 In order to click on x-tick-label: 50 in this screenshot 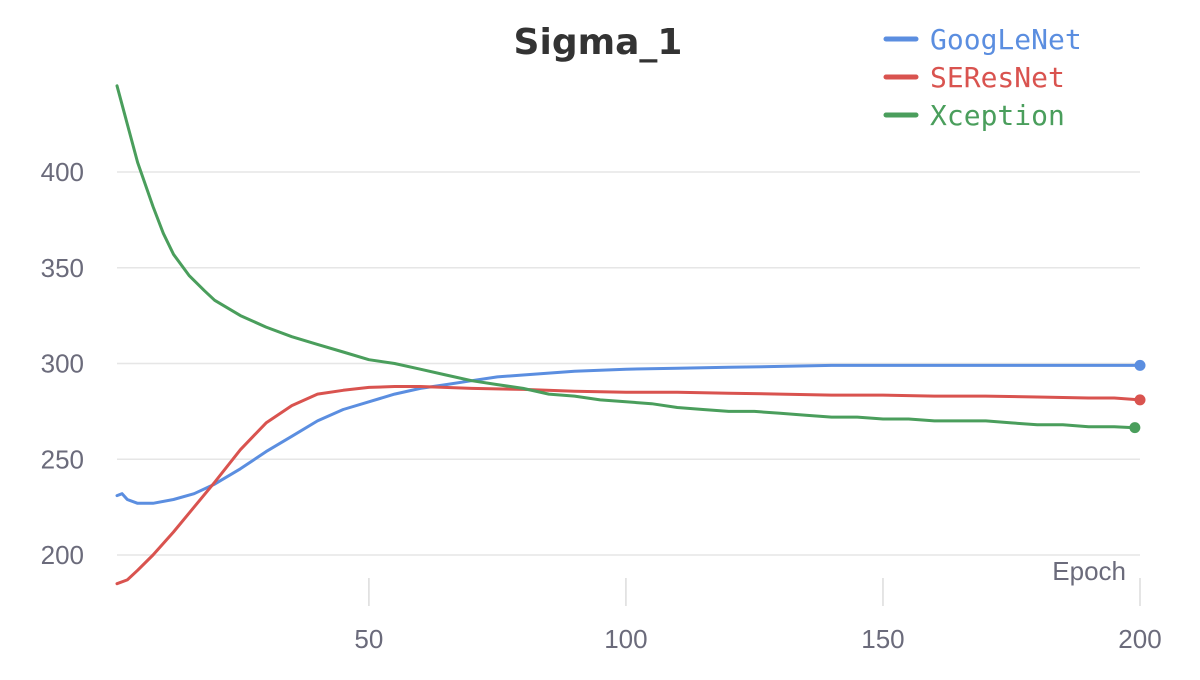, I will do `click(368, 639)`.